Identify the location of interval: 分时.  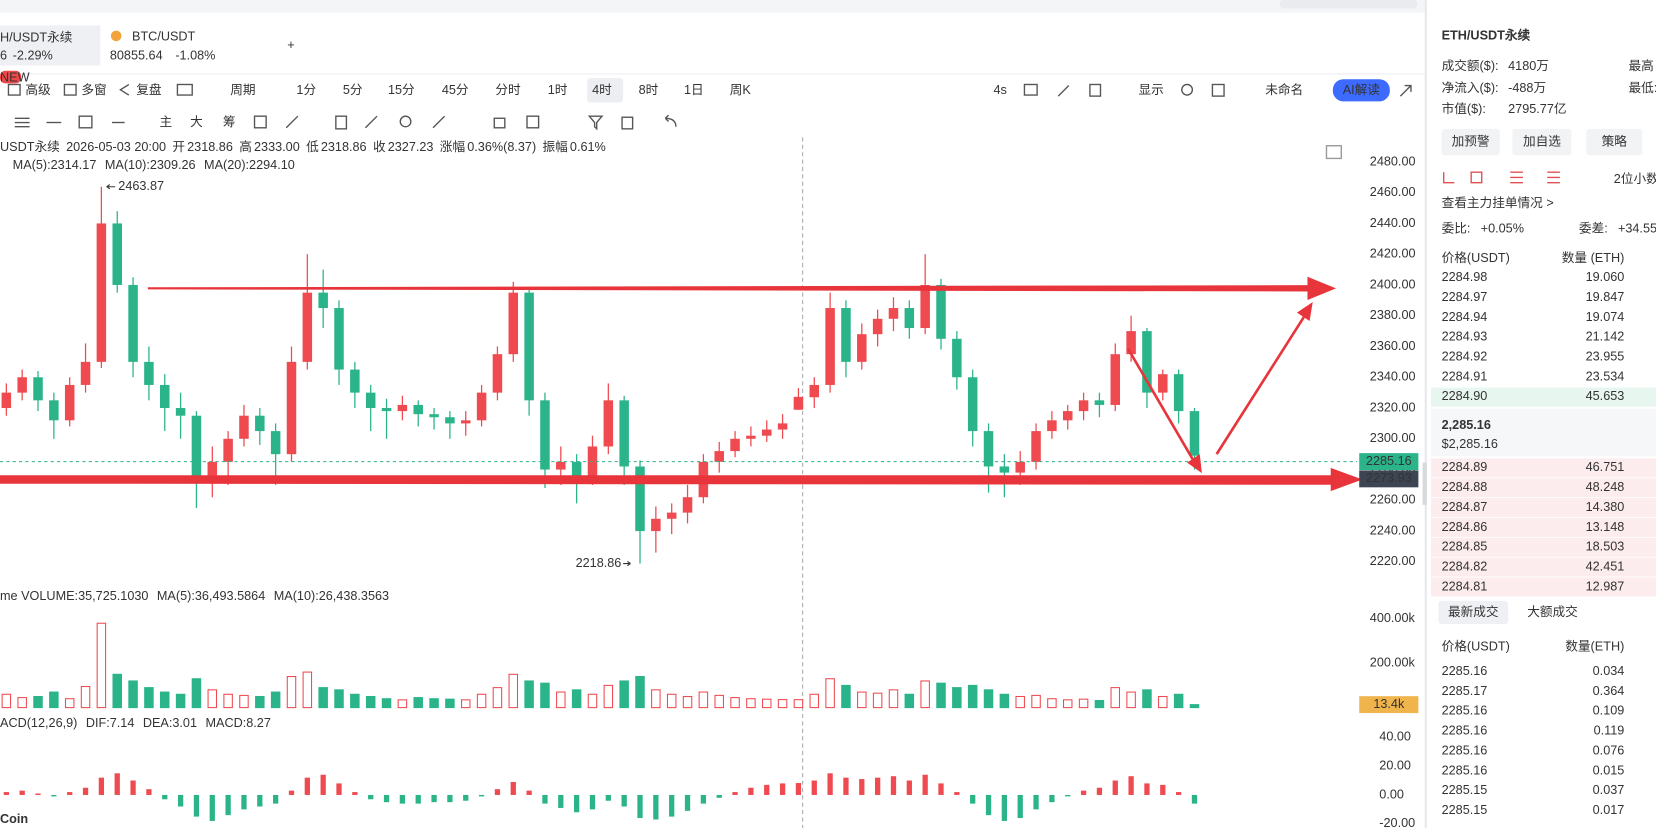
(508, 90).